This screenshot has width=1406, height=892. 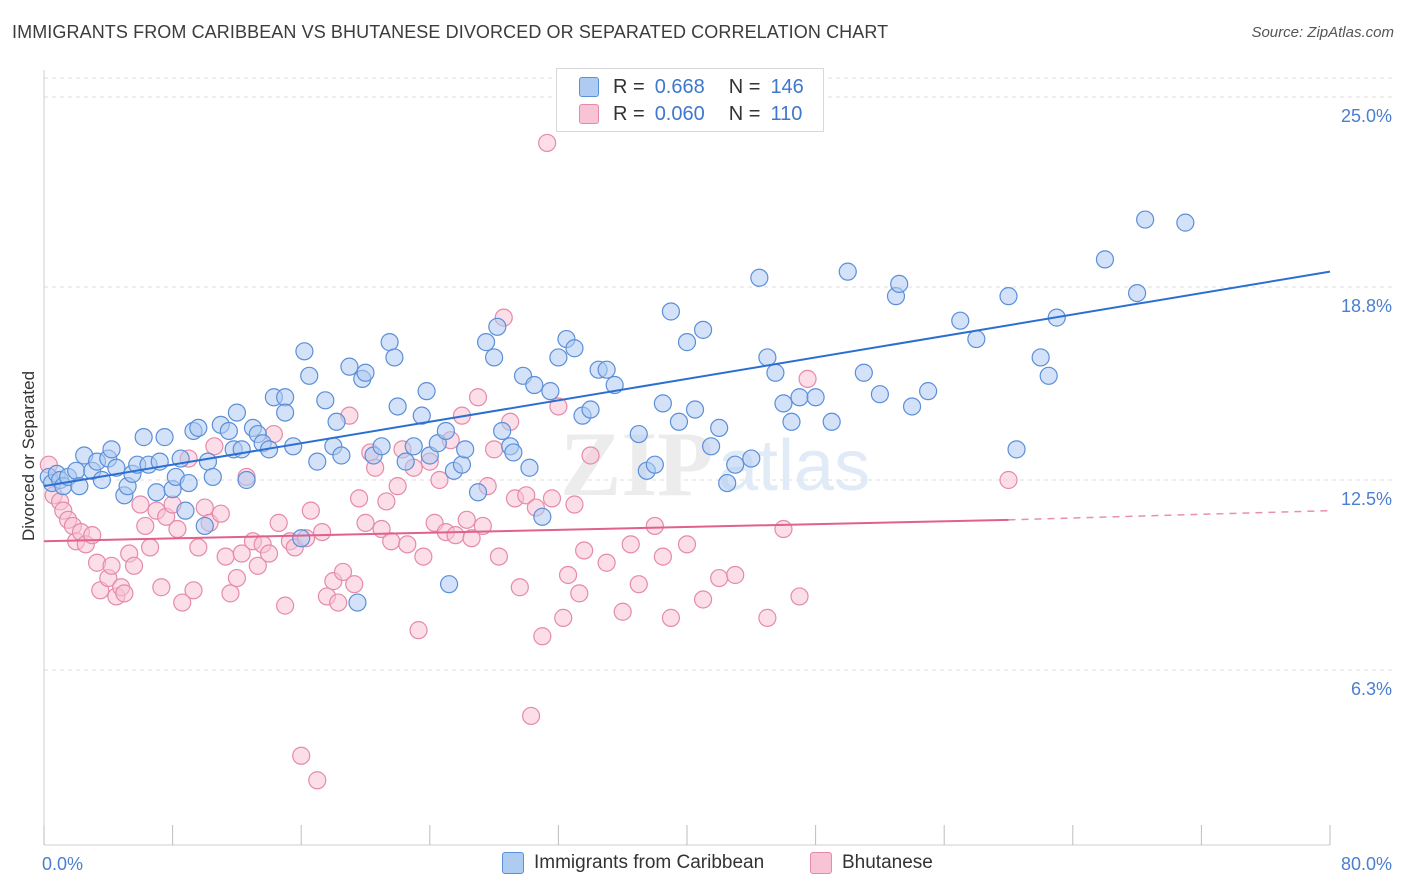 I want to click on legend-n-value: 146, so click(x=787, y=86).